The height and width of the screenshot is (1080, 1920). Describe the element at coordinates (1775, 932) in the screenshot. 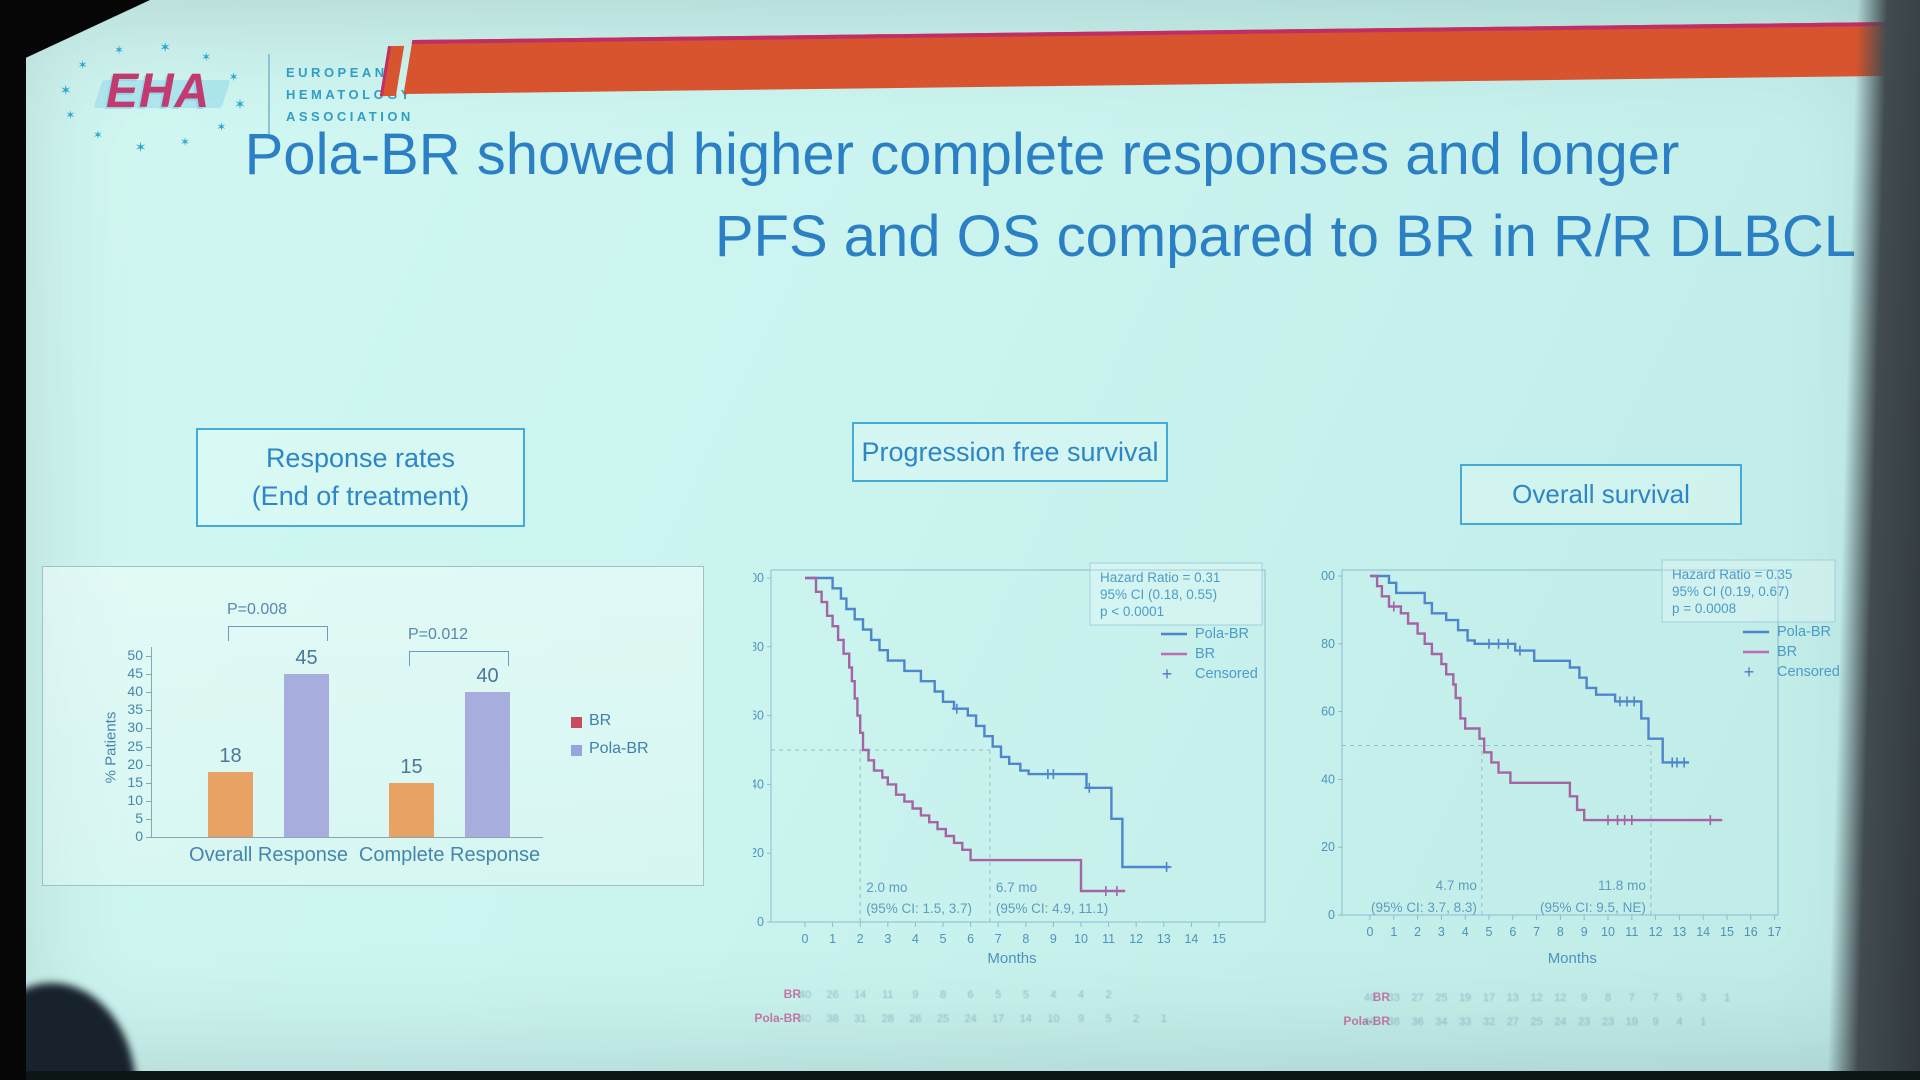

I see `km-x-tick-label: 17` at that location.